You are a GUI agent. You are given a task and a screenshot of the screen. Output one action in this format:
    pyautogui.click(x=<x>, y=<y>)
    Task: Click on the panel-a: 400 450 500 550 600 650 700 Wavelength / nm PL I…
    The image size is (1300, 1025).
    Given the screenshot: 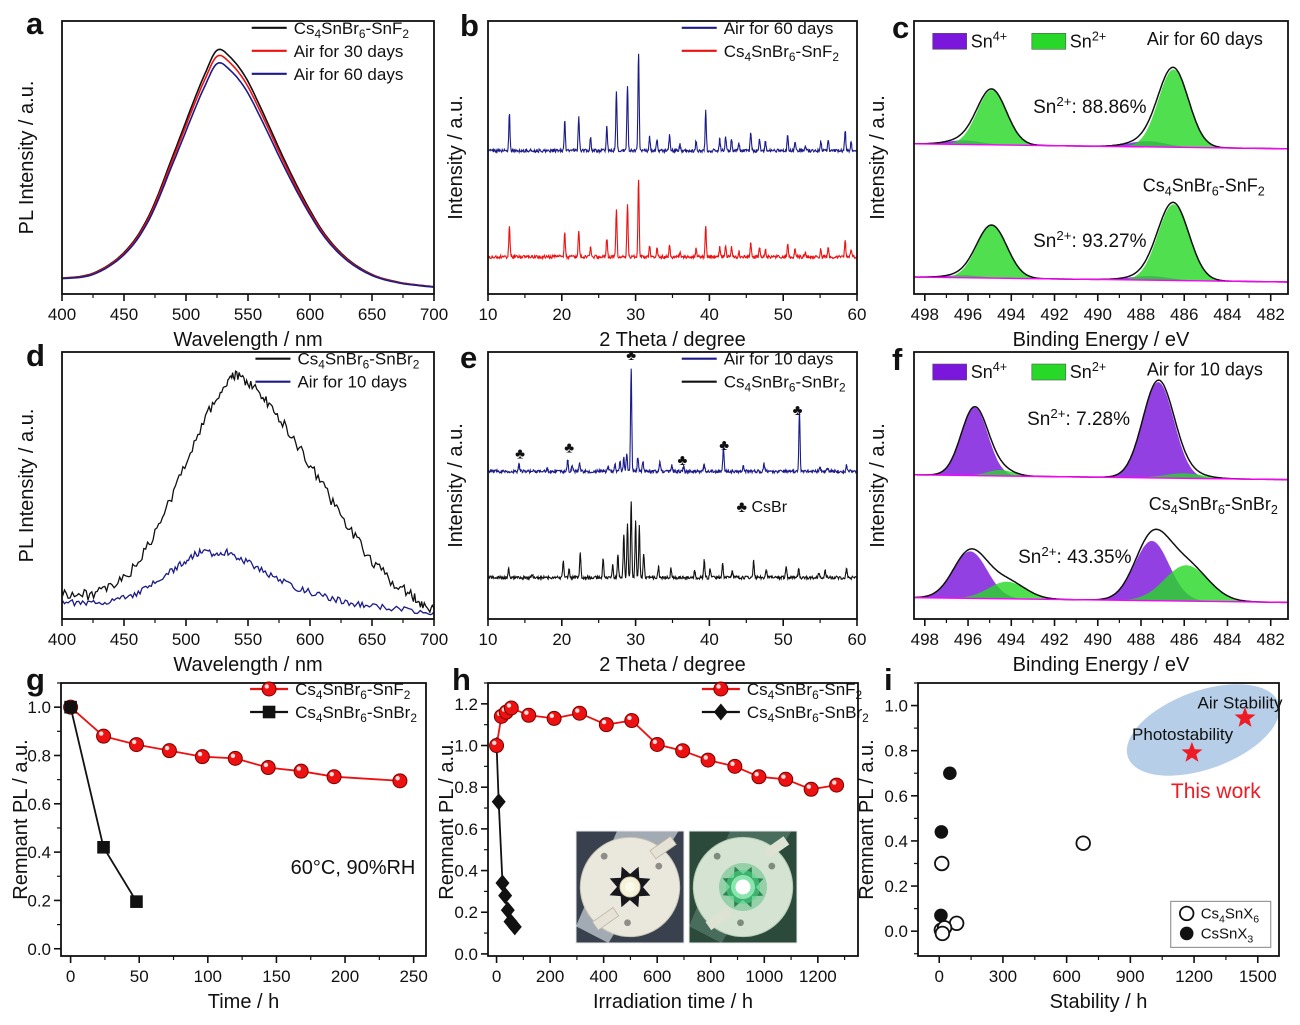 What is the action you would take?
    pyautogui.click(x=234, y=178)
    